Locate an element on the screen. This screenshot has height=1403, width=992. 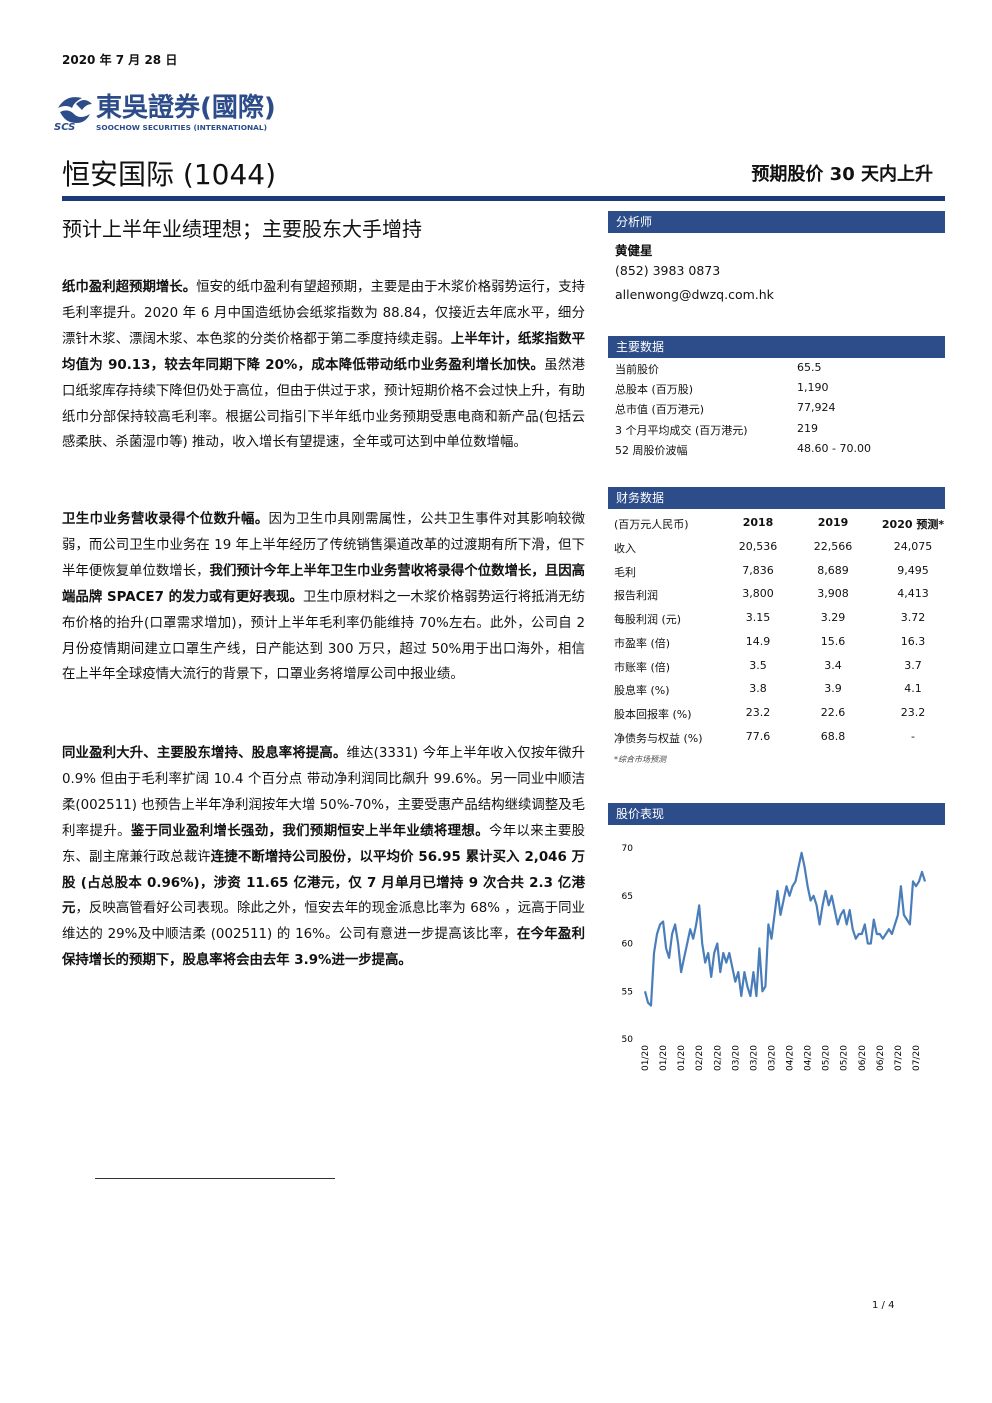
table-cell: 4,413 is located at coordinates (913, 594).